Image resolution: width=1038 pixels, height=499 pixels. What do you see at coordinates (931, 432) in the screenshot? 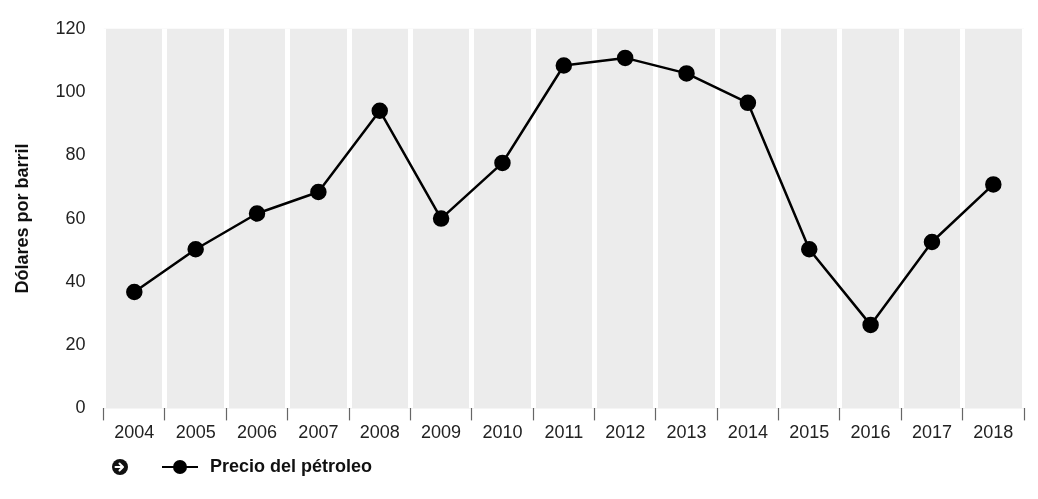
I see `x-tick-label: 2017` at bounding box center [931, 432].